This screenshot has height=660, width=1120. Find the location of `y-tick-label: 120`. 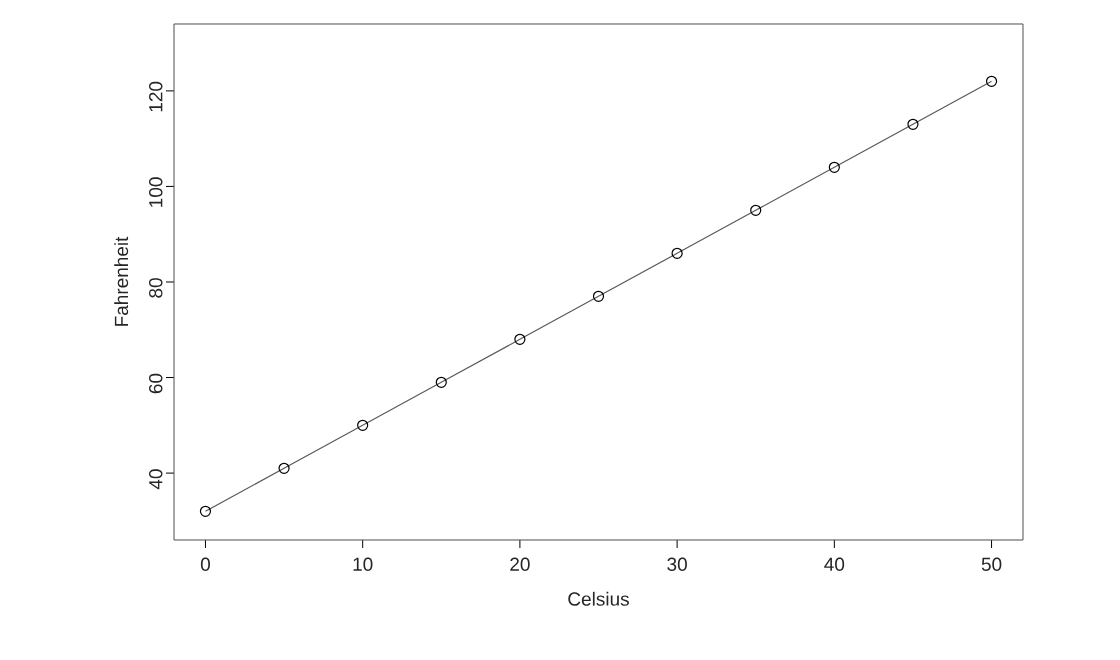

y-tick-label: 120 is located at coordinates (156, 96).